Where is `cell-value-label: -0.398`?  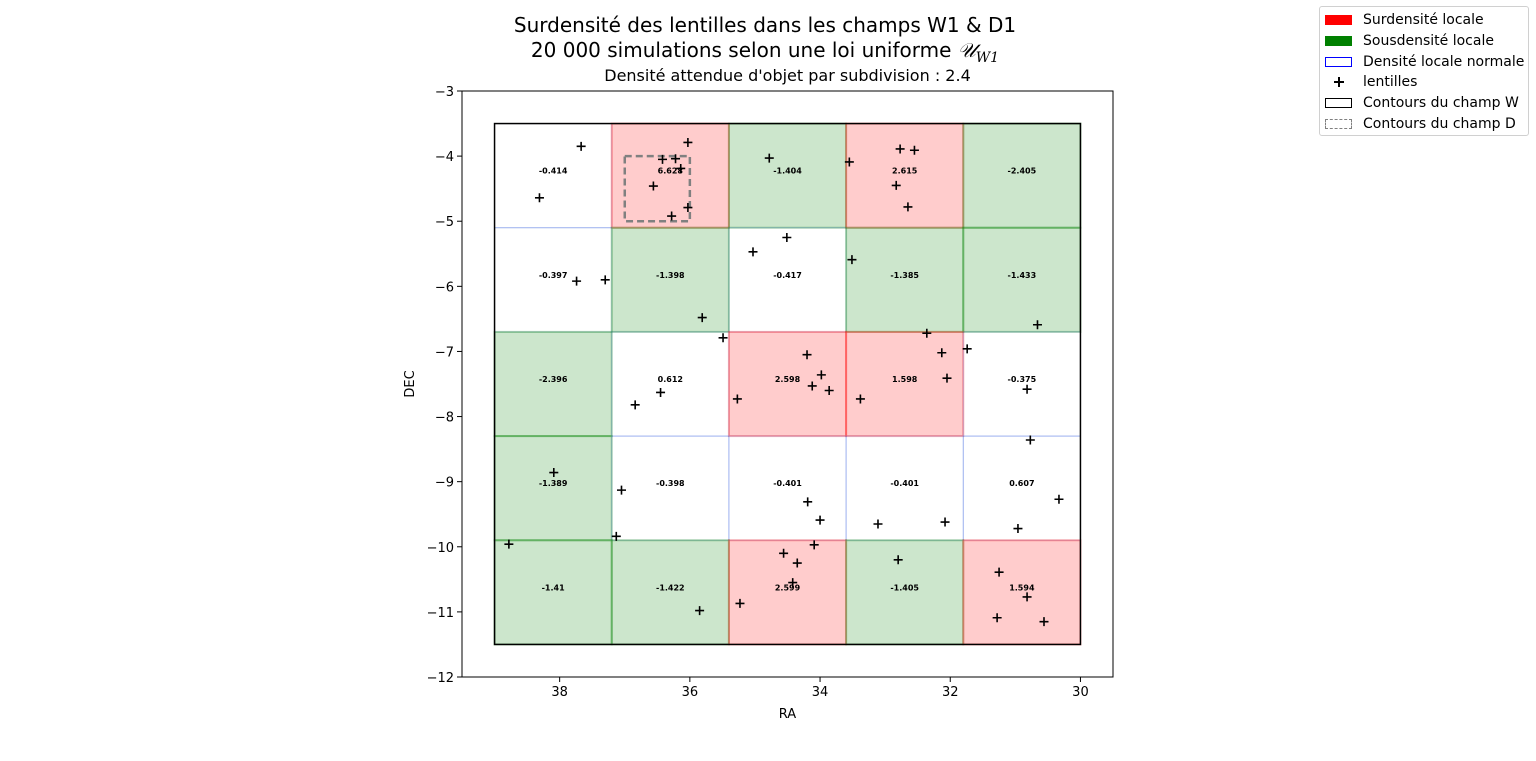
cell-value-label: -0.398 is located at coordinates (670, 483).